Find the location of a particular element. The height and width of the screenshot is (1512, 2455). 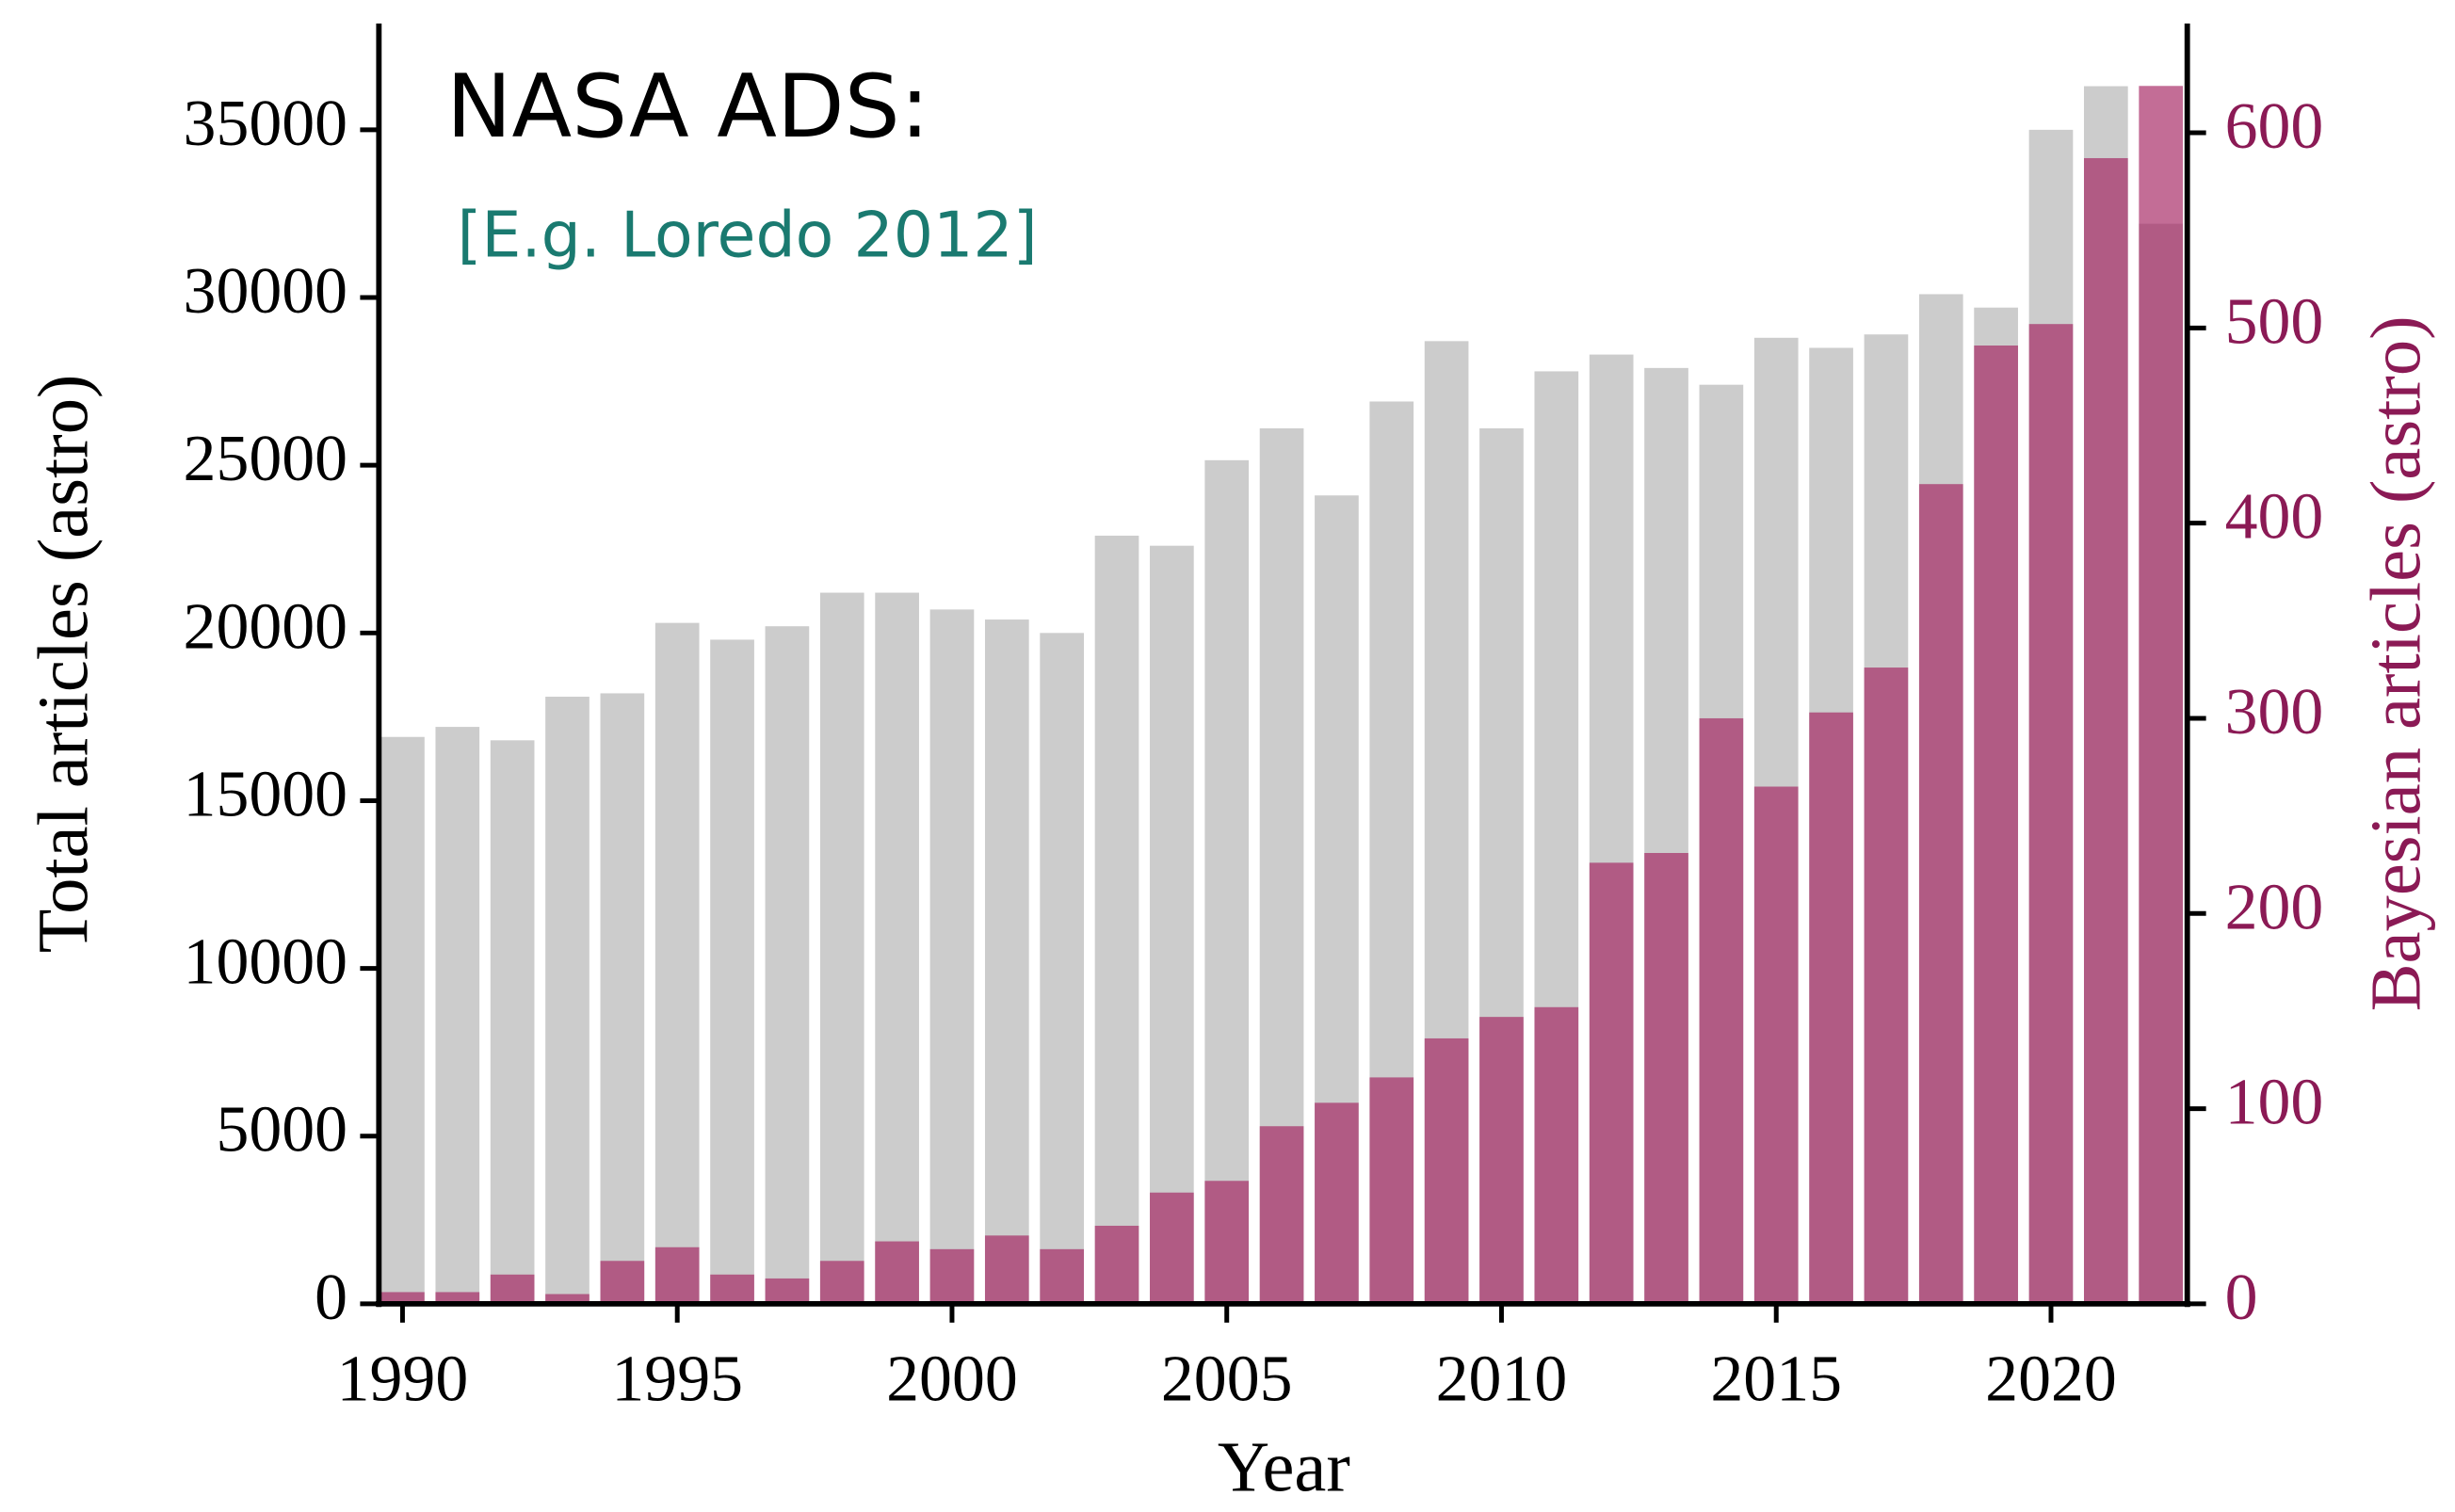

y-tick-label: 10000 is located at coordinates (266, 962).